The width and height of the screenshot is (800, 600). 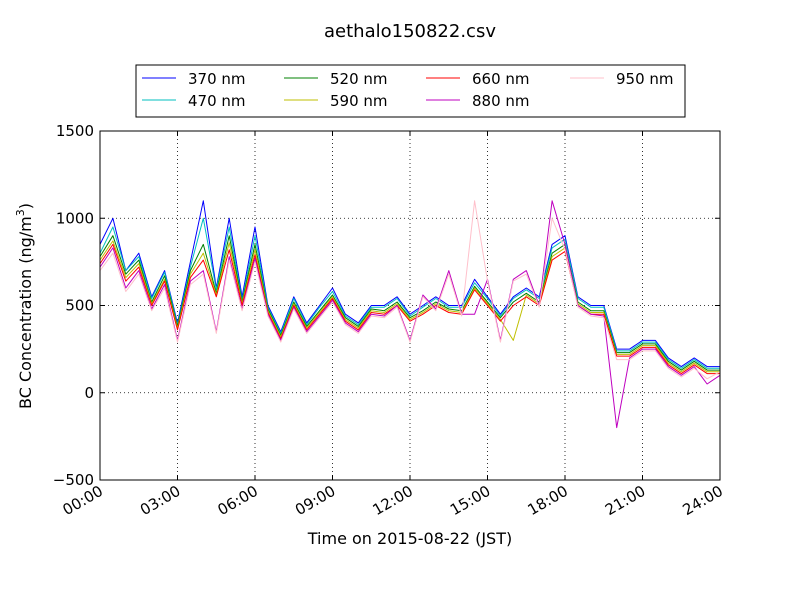 What do you see at coordinates (409, 538) in the screenshot?
I see `x-axis-label: Time on 2015-08-22 (JST)` at bounding box center [409, 538].